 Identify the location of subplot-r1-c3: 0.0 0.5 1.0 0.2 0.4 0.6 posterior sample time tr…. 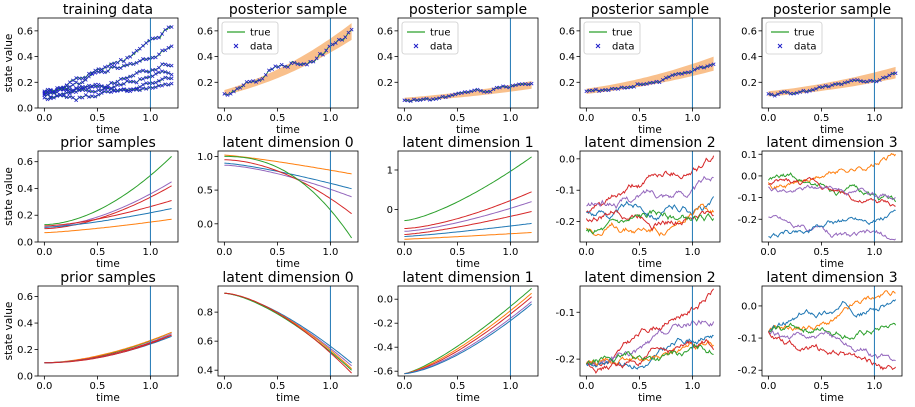
(458, 69).